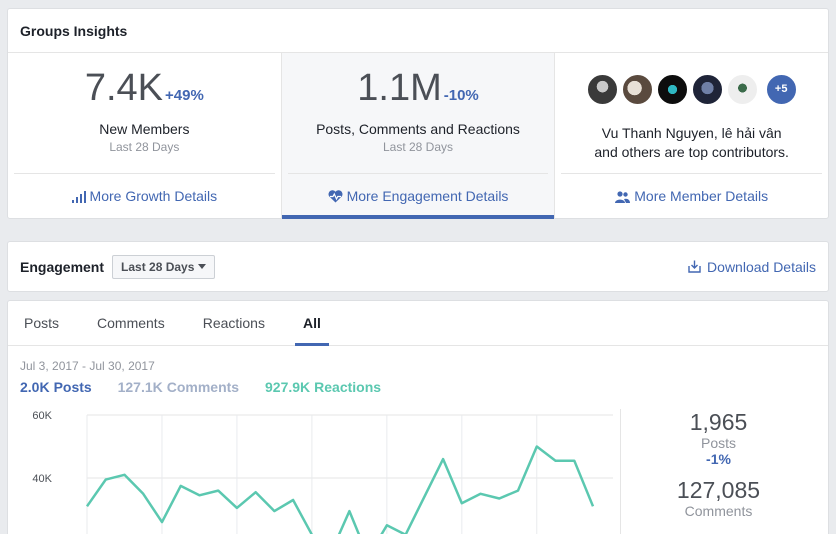  Describe the element at coordinates (461, 95) in the screenshot. I see `engagement-change: -10%` at that location.